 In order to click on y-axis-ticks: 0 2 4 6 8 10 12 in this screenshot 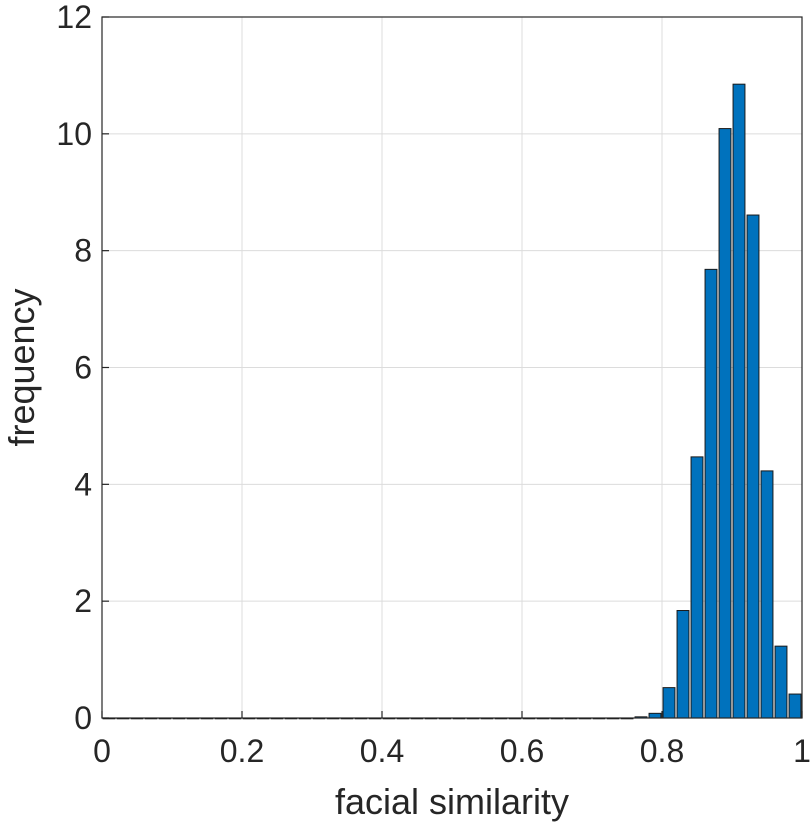, I will do `click(82, 368)`.